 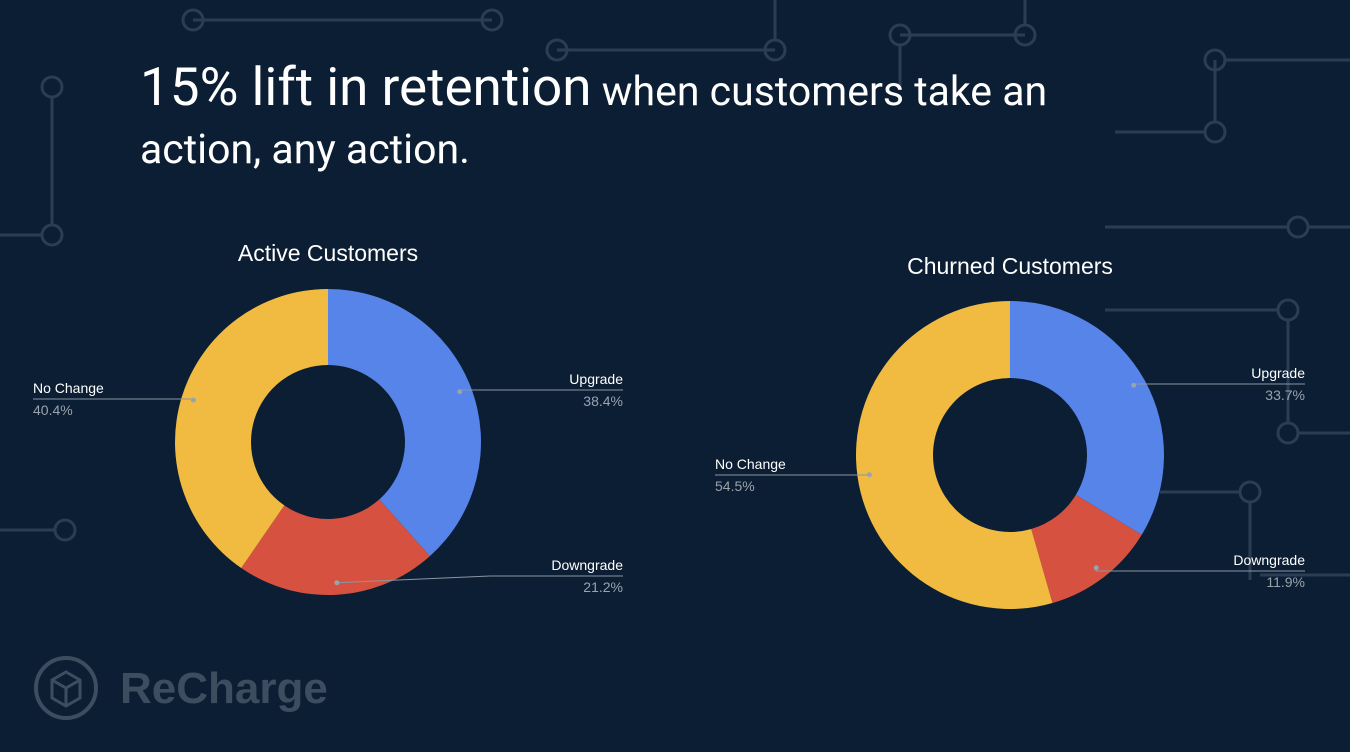 What do you see at coordinates (53, 410) in the screenshot?
I see `slice-value-label: 40.4%` at bounding box center [53, 410].